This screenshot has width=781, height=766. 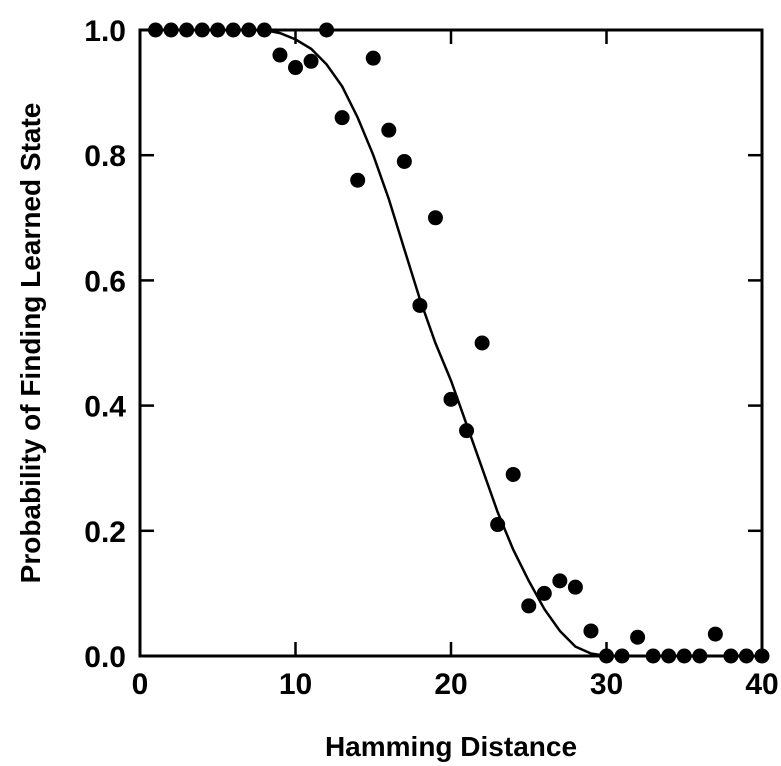 What do you see at coordinates (606, 684) in the screenshot?
I see `x-tick-label: 30` at bounding box center [606, 684].